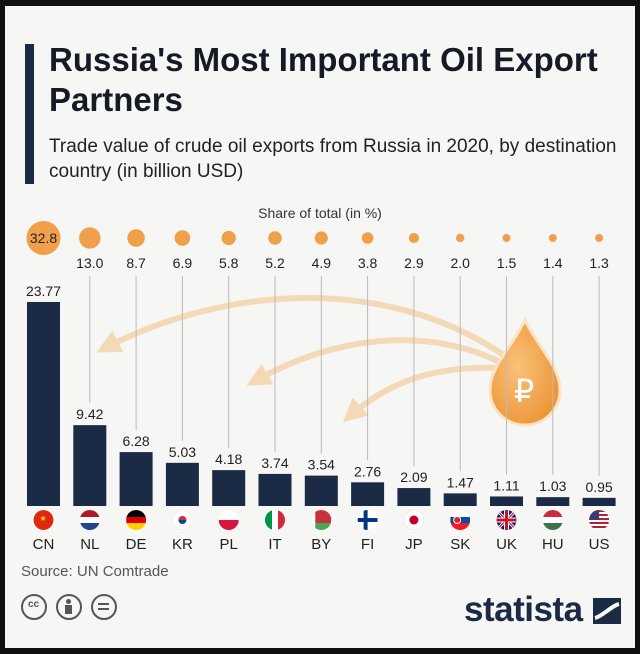 Image resolution: width=640 pixels, height=654 pixels. What do you see at coordinates (460, 482) in the screenshot?
I see `value-label-sk: 1.47` at bounding box center [460, 482].